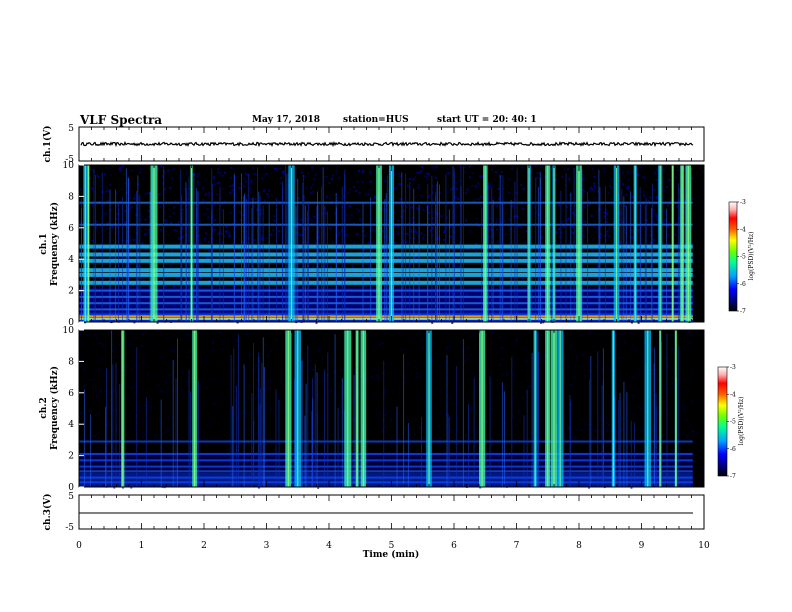 This screenshot has width=792, height=612. I want to click on ch2-ylabel-channel: ch.2, so click(44, 407).